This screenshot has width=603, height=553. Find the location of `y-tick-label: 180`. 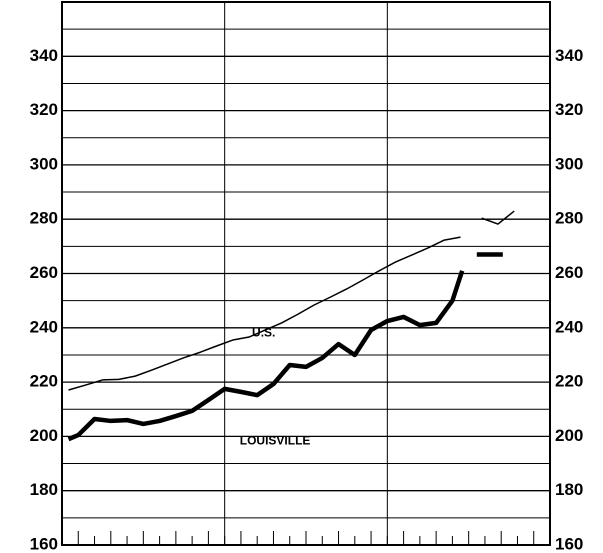

y-tick-label: 180 is located at coordinates (44, 489).